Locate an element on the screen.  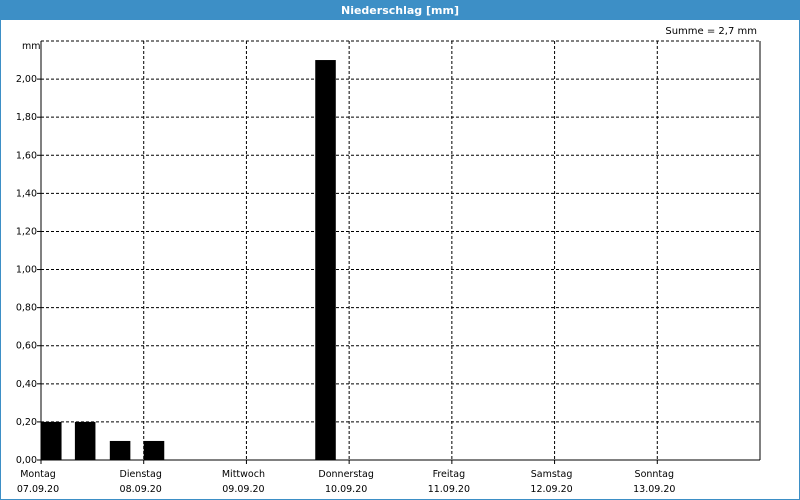
y-axis-label: mm is located at coordinates (31, 46).